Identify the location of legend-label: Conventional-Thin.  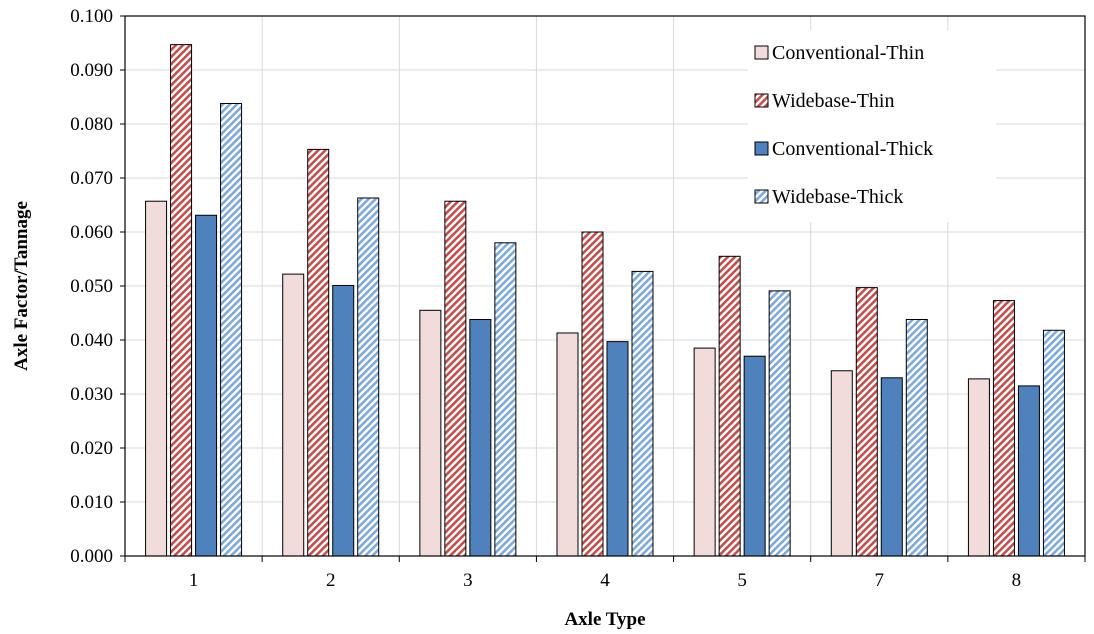
(848, 53).